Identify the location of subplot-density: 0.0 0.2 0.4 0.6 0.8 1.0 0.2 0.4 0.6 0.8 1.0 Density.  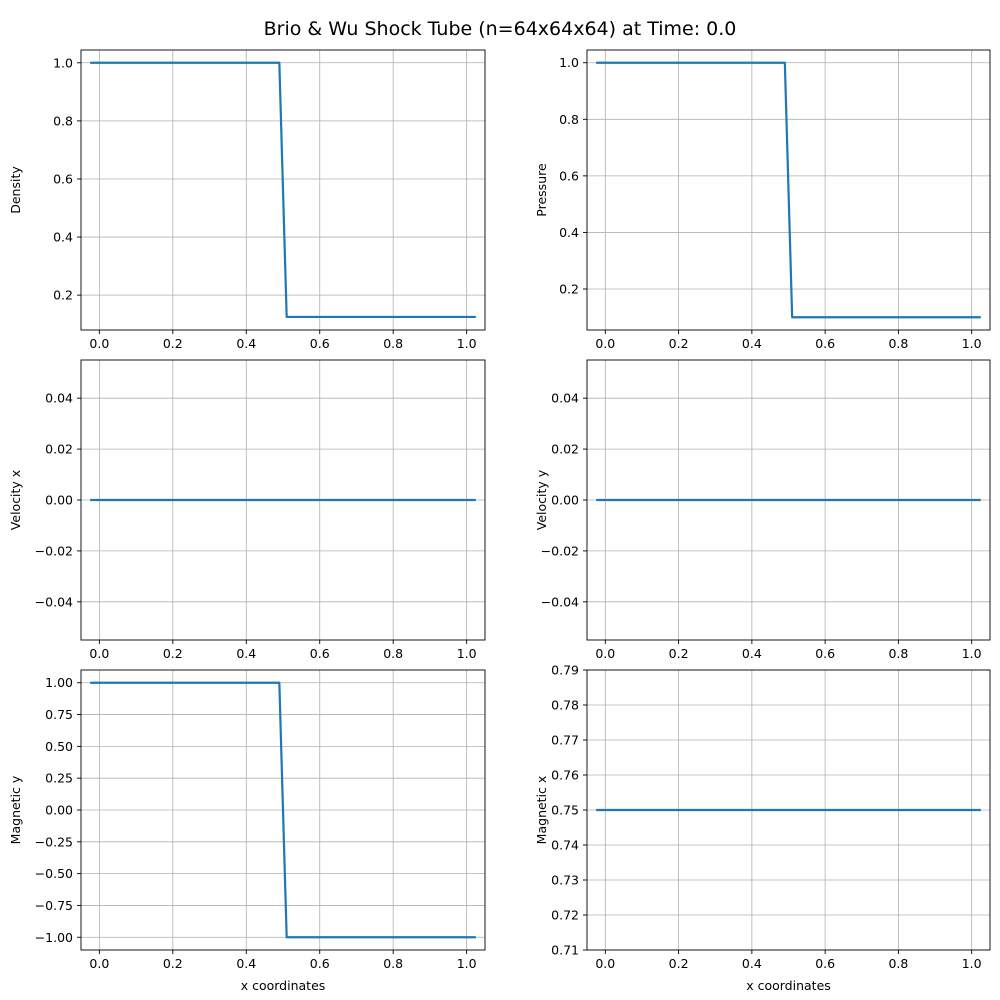
(247, 200).